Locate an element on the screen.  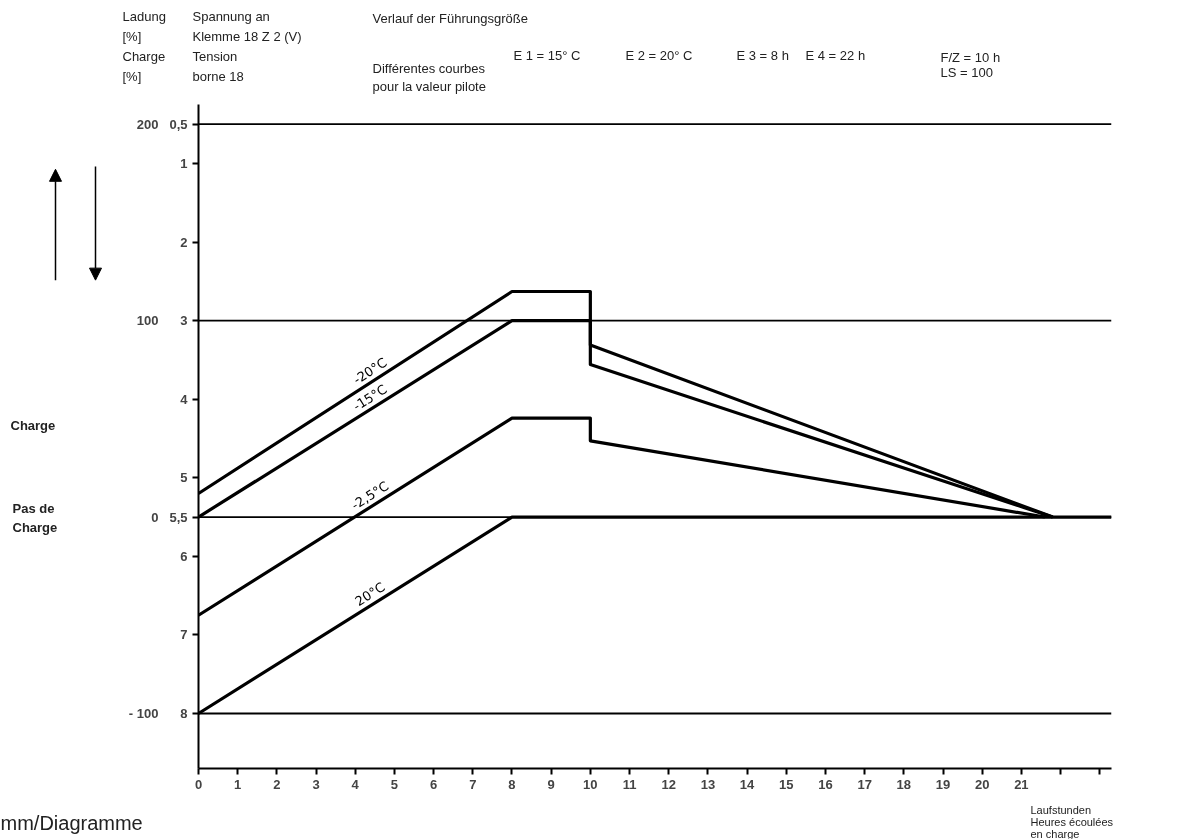
x-tick-label: 16 is located at coordinates (825, 784).